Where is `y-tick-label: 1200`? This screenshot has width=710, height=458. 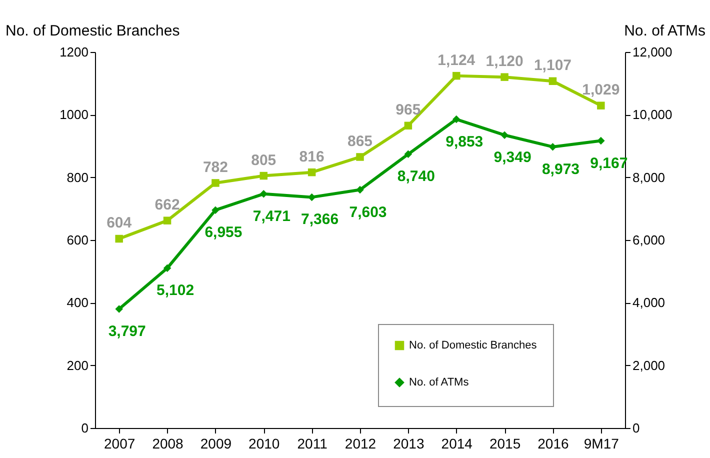
y-tick-label: 1200 is located at coordinates (74, 52).